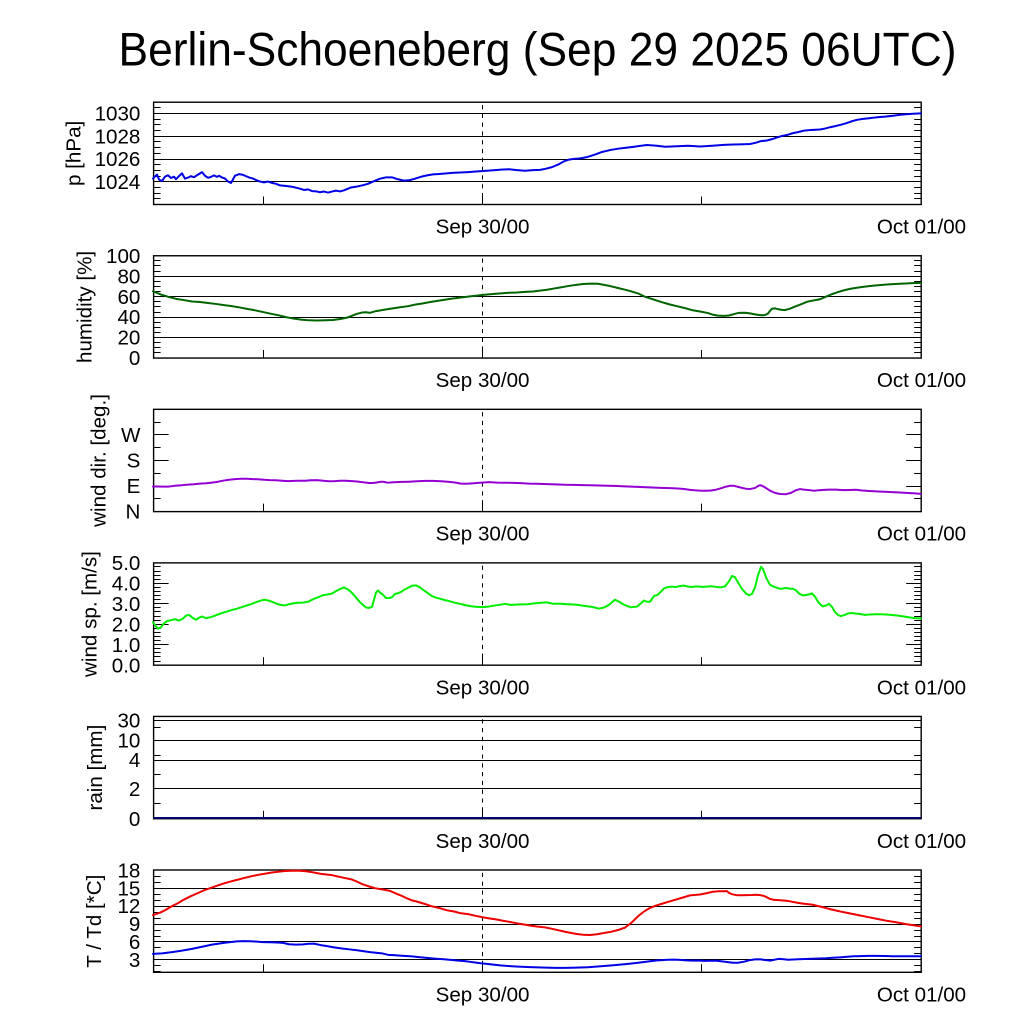  What do you see at coordinates (128, 297) in the screenshot?
I see `svg-text: 60` at bounding box center [128, 297].